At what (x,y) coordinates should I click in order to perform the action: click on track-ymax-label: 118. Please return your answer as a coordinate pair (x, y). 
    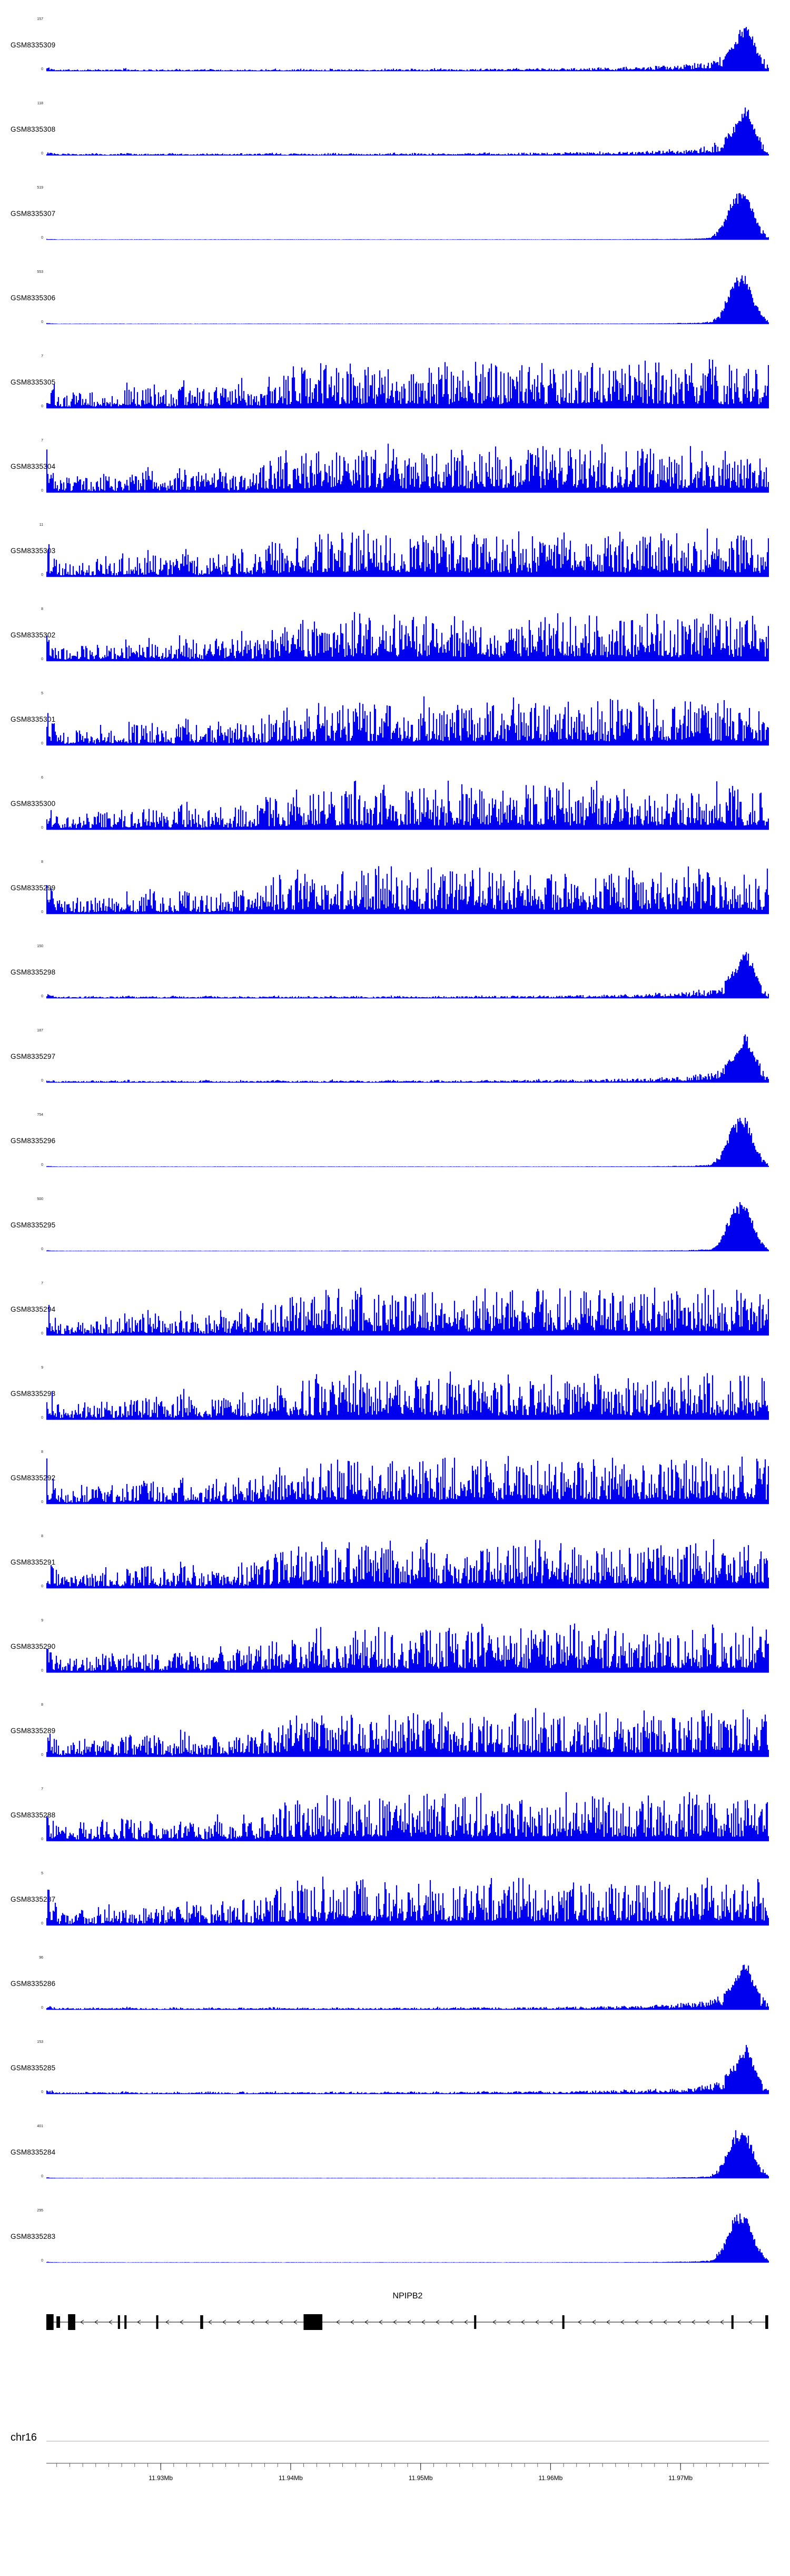
    Looking at the image, I should click on (40, 104).